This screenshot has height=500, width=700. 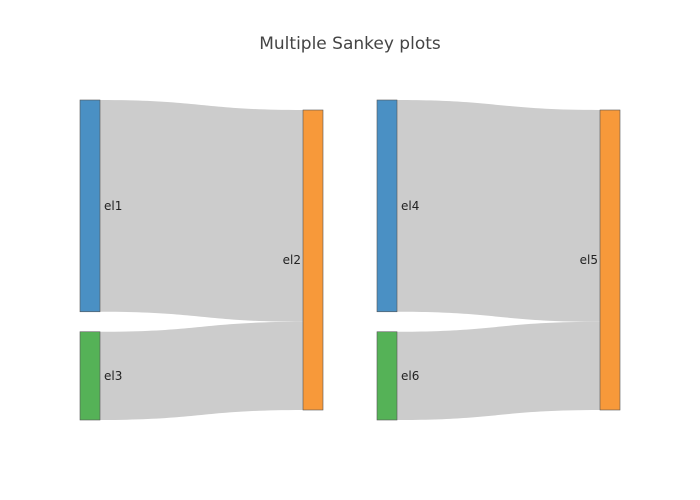 I want to click on sankey-node-el3, so click(x=90, y=376).